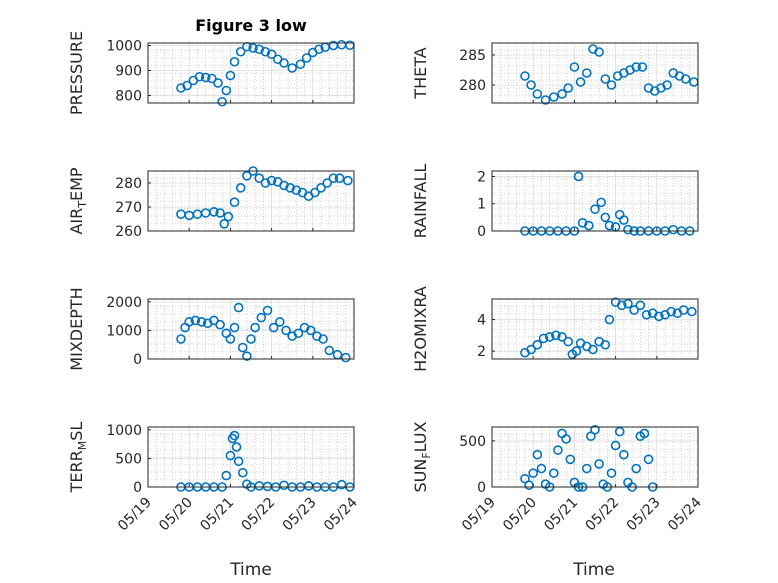  Describe the element at coordinates (481, 321) in the screenshot. I see `y-tick-label: 4` at that location.